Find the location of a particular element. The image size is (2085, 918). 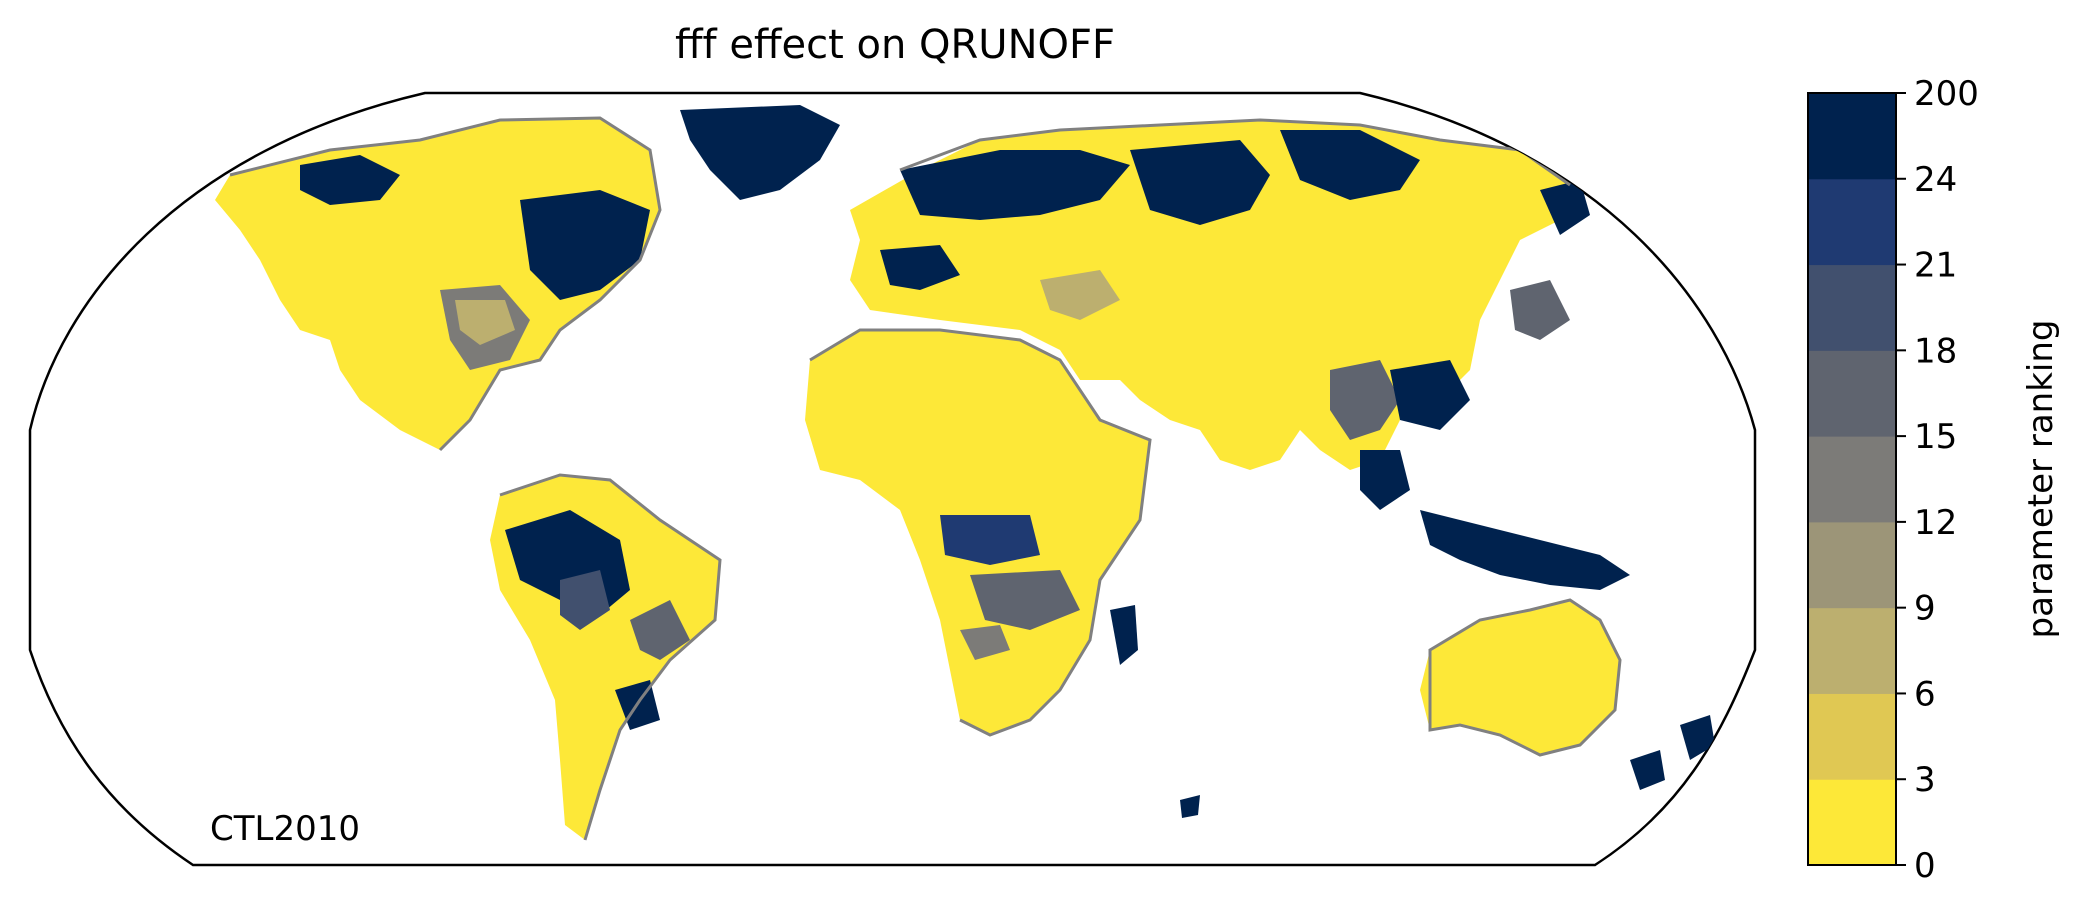

colorbar-tick-label: 21 is located at coordinates (1935, 266).